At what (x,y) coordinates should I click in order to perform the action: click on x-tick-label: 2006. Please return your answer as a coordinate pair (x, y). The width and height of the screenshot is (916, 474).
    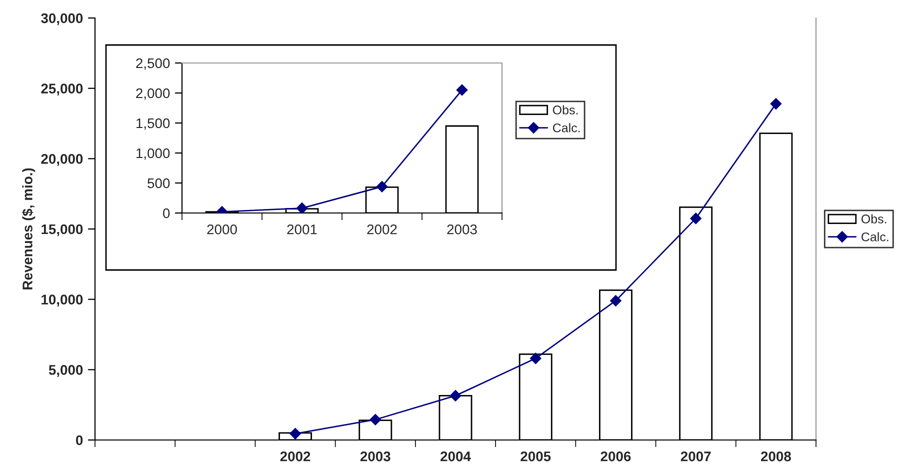
    Looking at the image, I should click on (615, 456).